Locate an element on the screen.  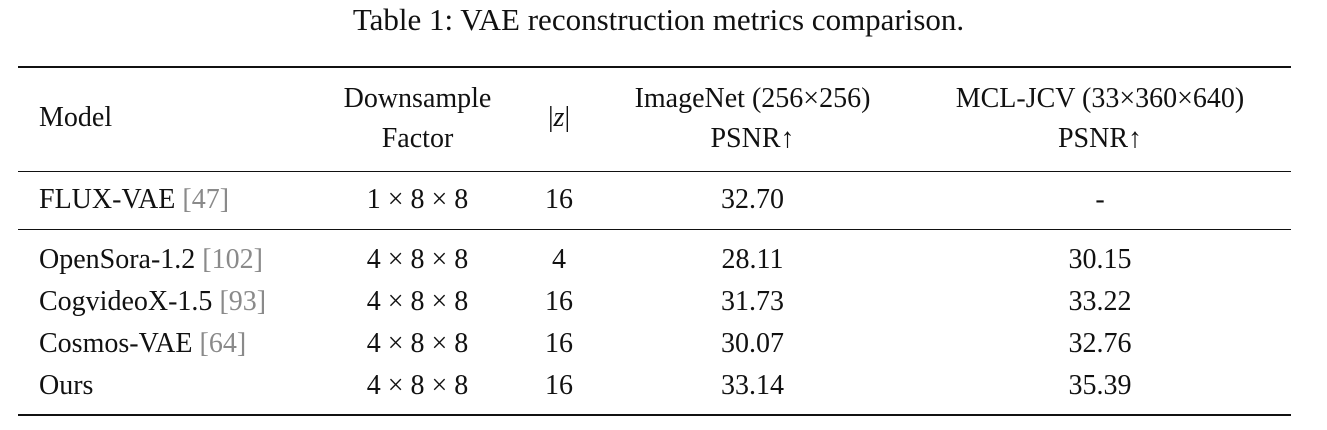
header-z-symbol: z is located at coordinates (559, 117).